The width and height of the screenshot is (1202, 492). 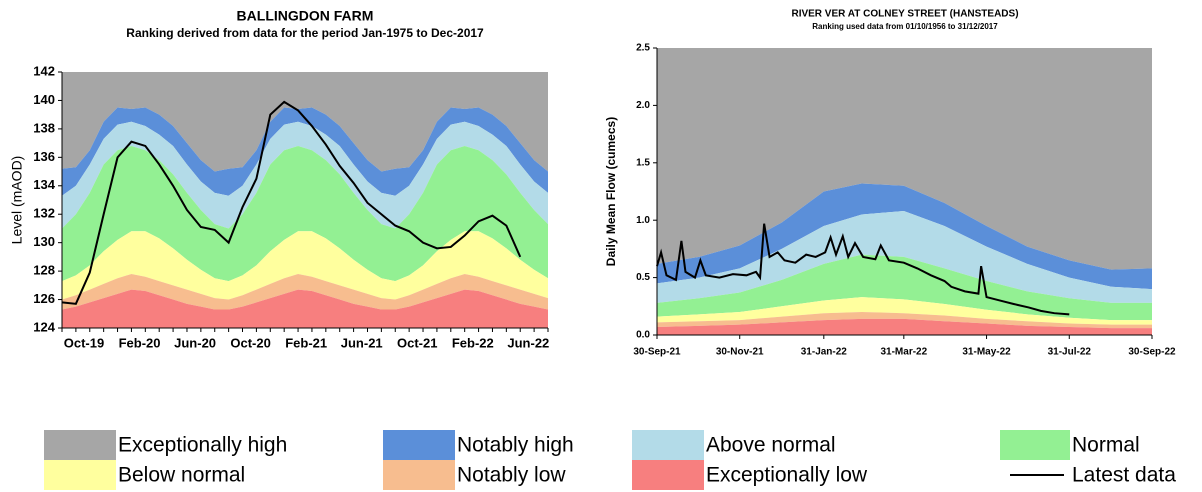 I want to click on y-tick-label: 0.0, so click(x=643, y=335).